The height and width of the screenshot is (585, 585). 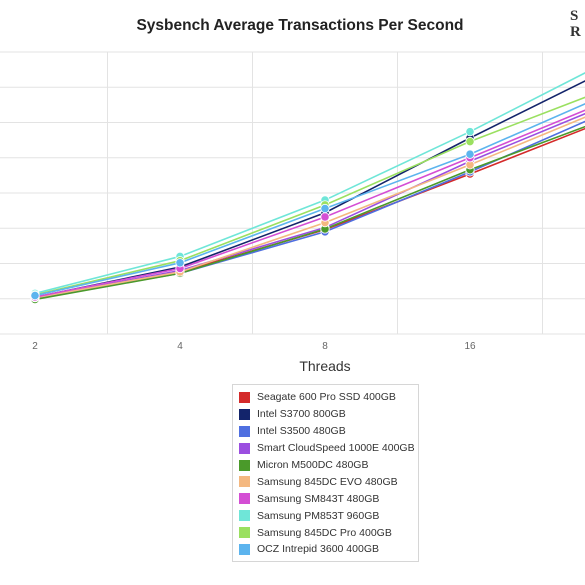 What do you see at coordinates (318, 515) in the screenshot?
I see `legend-label: Samsung PM853T 960GB` at bounding box center [318, 515].